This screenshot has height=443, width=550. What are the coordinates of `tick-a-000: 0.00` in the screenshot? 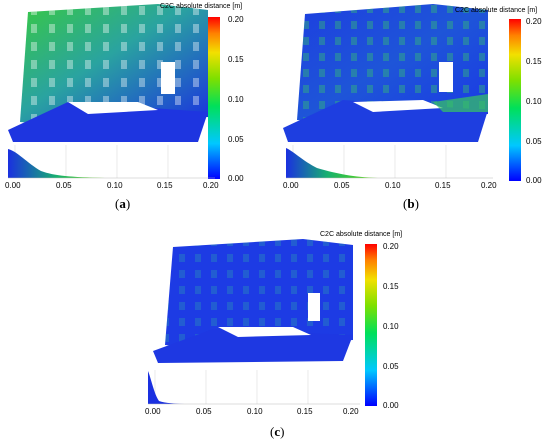 It's located at (236, 178).